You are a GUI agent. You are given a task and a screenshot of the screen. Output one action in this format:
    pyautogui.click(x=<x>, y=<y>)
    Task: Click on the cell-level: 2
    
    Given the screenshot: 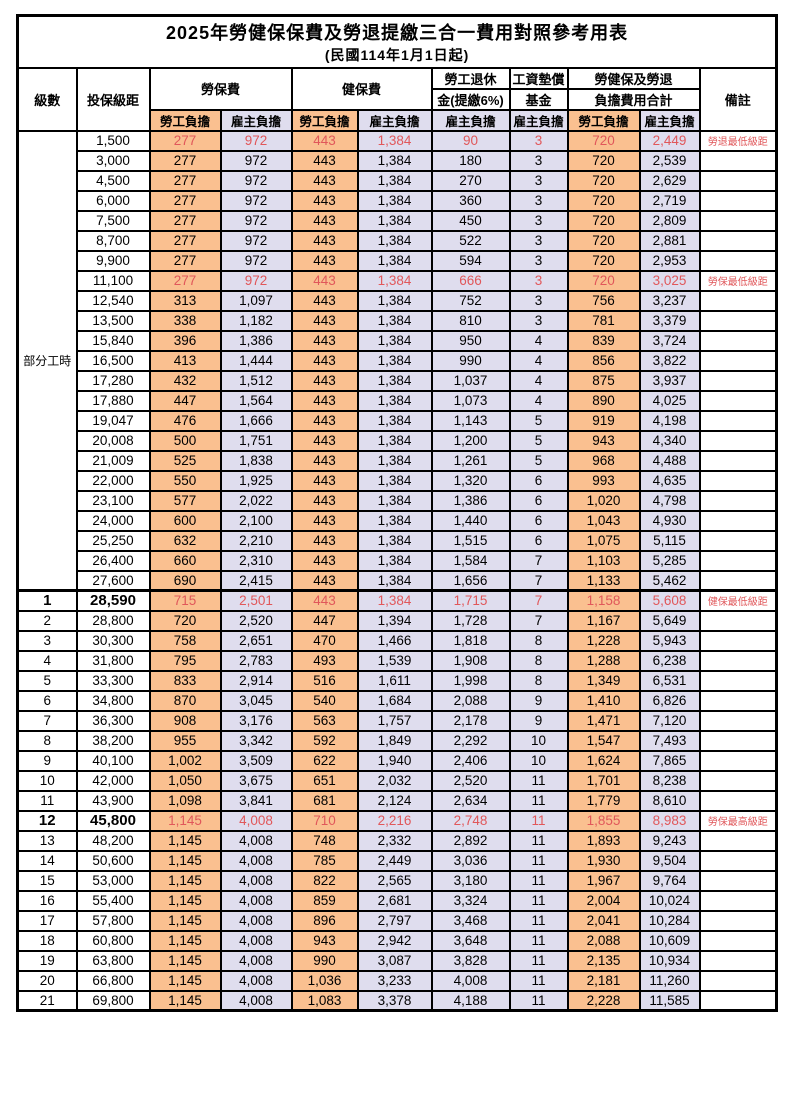 What is the action you would take?
    pyautogui.click(x=47, y=620)
    